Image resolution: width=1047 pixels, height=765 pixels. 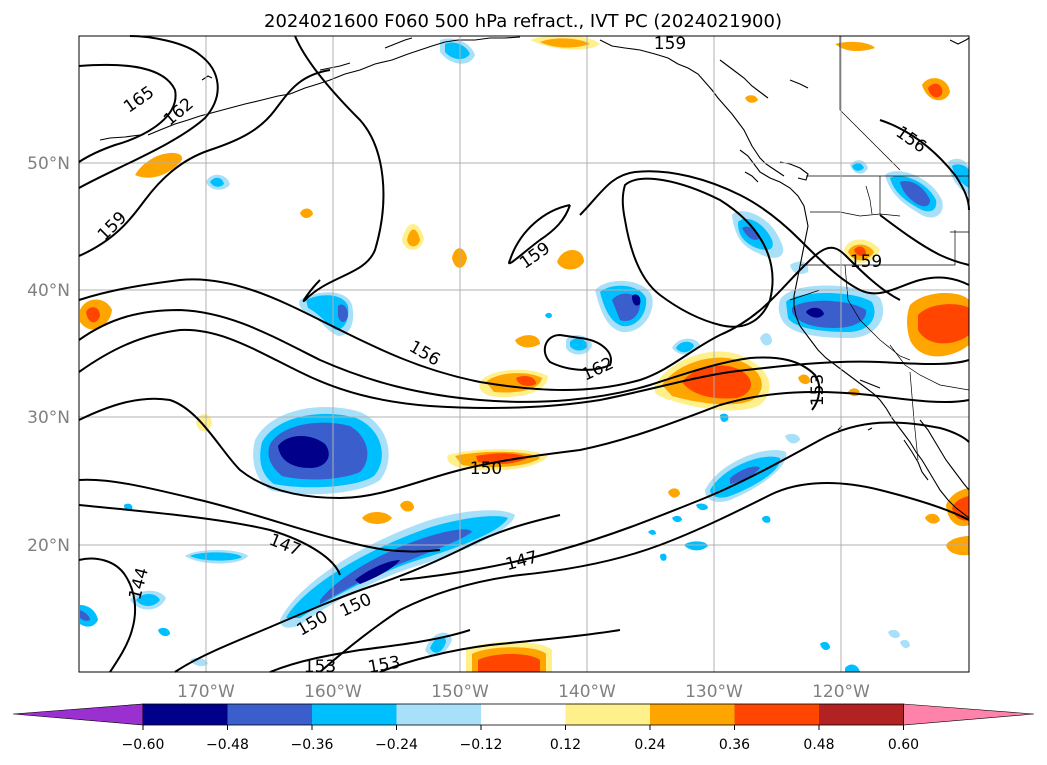 I want to click on longitude-labels: 170°W 160°W 150°W 140°W 130°W 120°W, so click(x=523, y=692).